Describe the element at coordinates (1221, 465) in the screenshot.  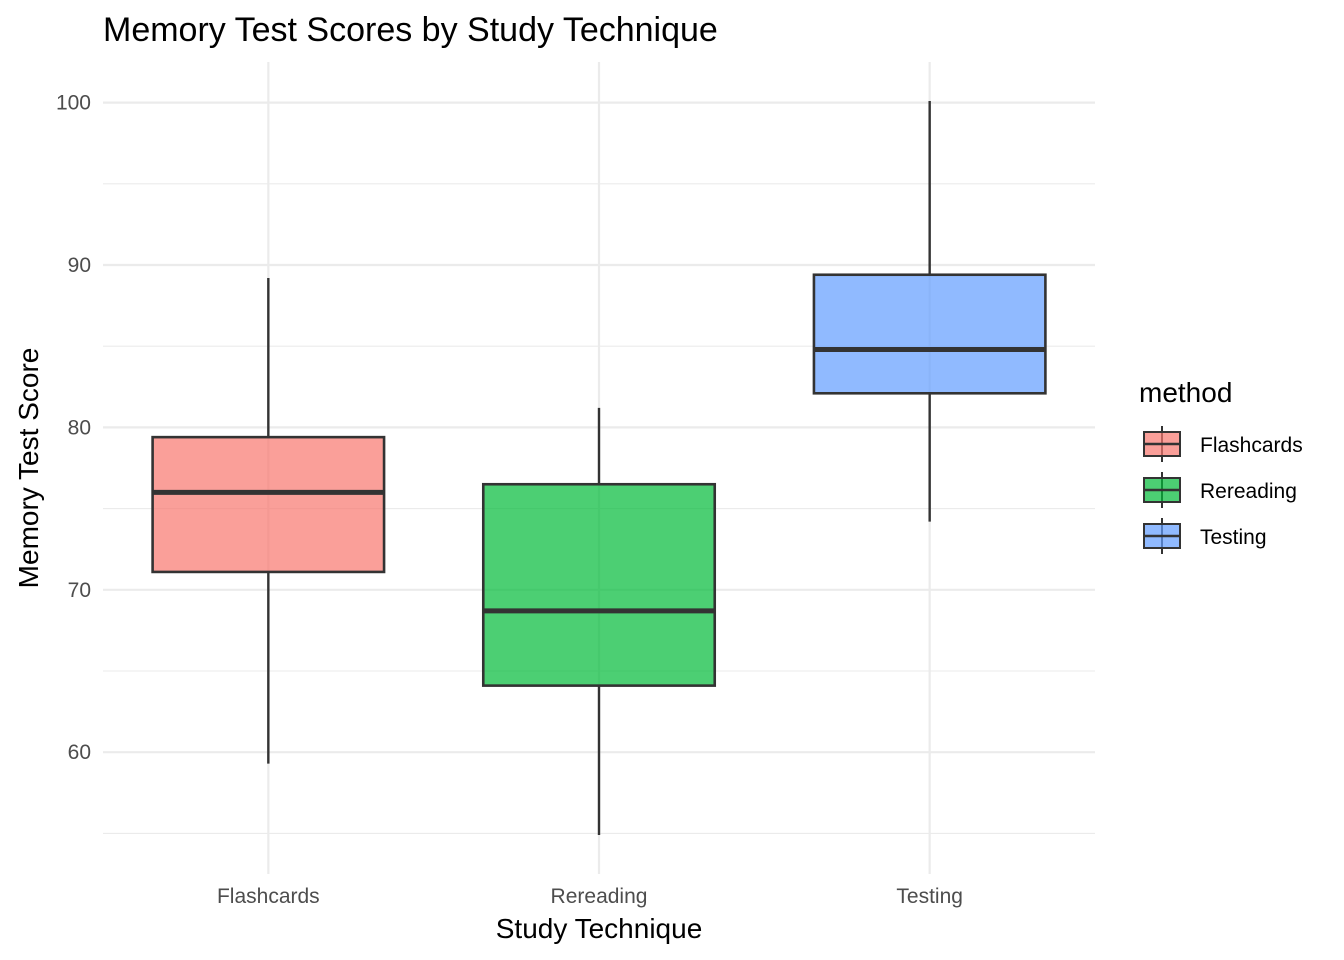
I see `legend: method Flashcards Rereading Testing` at that location.